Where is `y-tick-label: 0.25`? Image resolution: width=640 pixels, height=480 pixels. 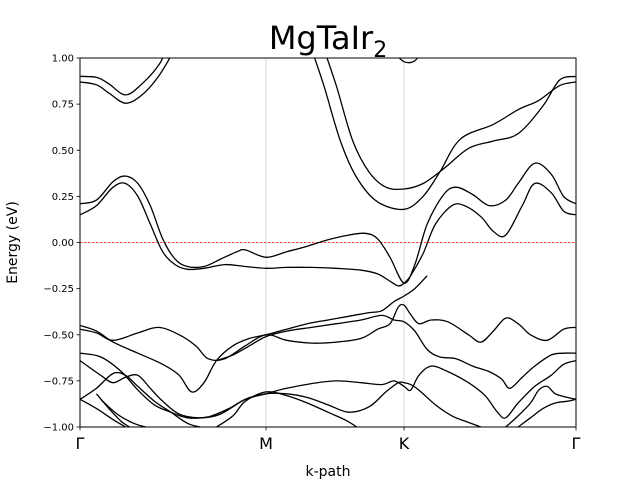
y-tick-label: 0.25 is located at coordinates (63, 197).